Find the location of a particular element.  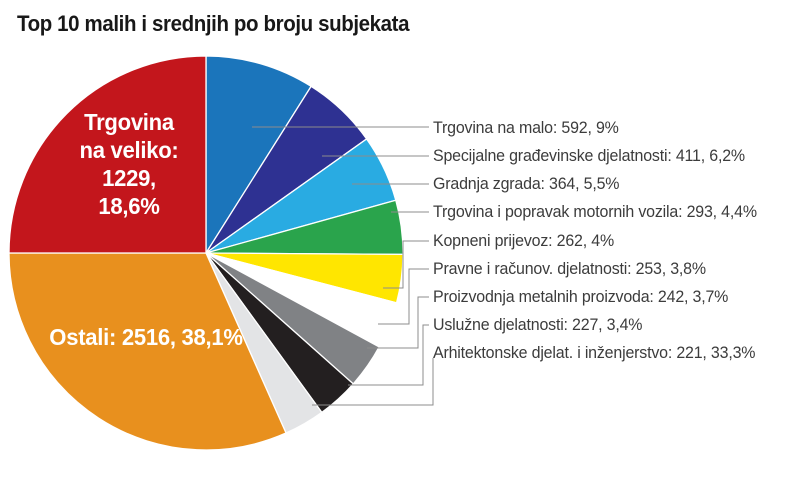

pie-slice-trgovina-na-veliko is located at coordinates (107, 154).